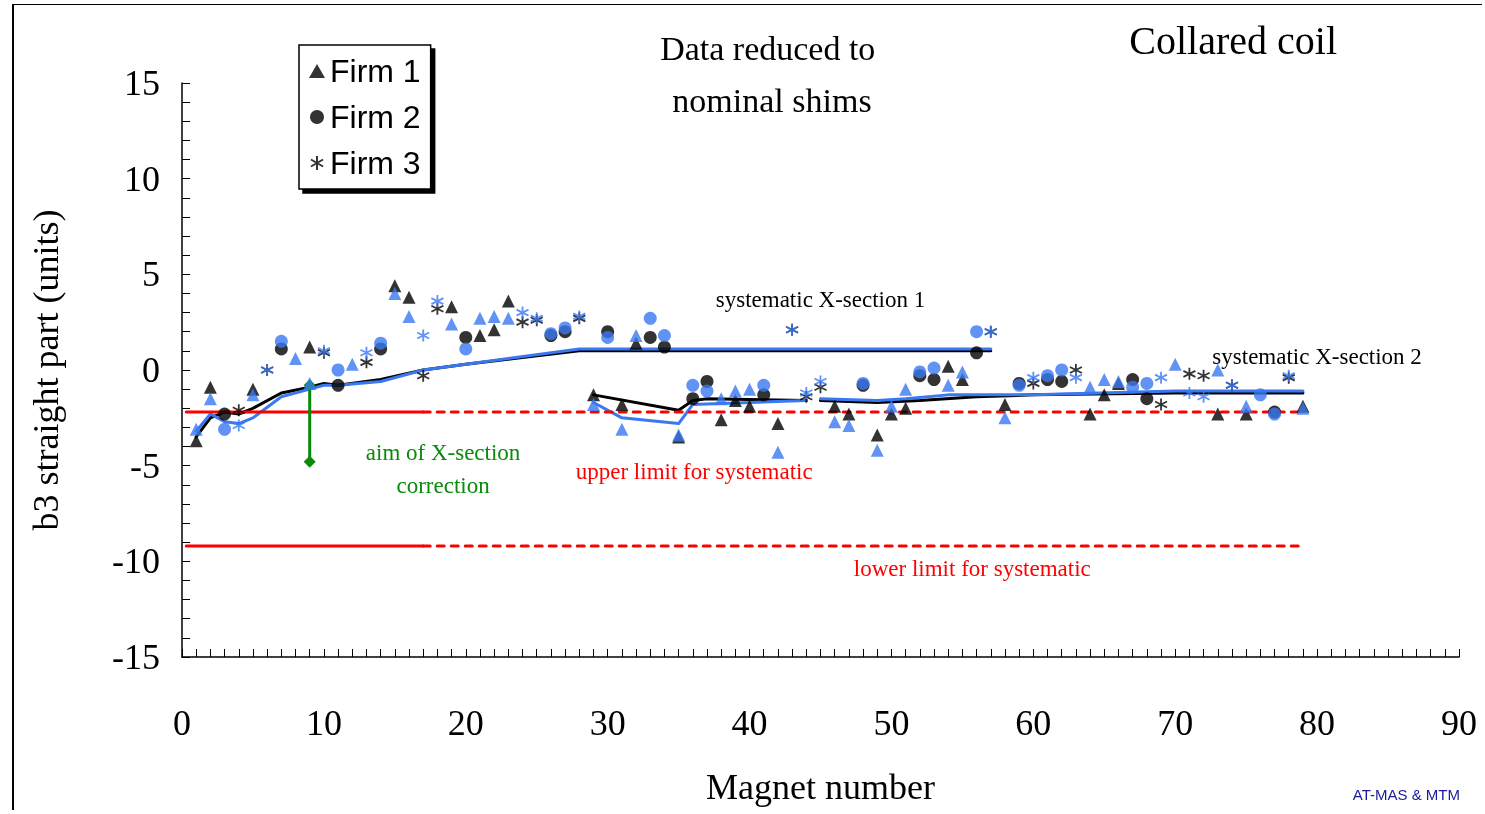 The width and height of the screenshot is (1485, 814). What do you see at coordinates (607, 723) in the screenshot?
I see `x-tick-label: 30` at bounding box center [607, 723].